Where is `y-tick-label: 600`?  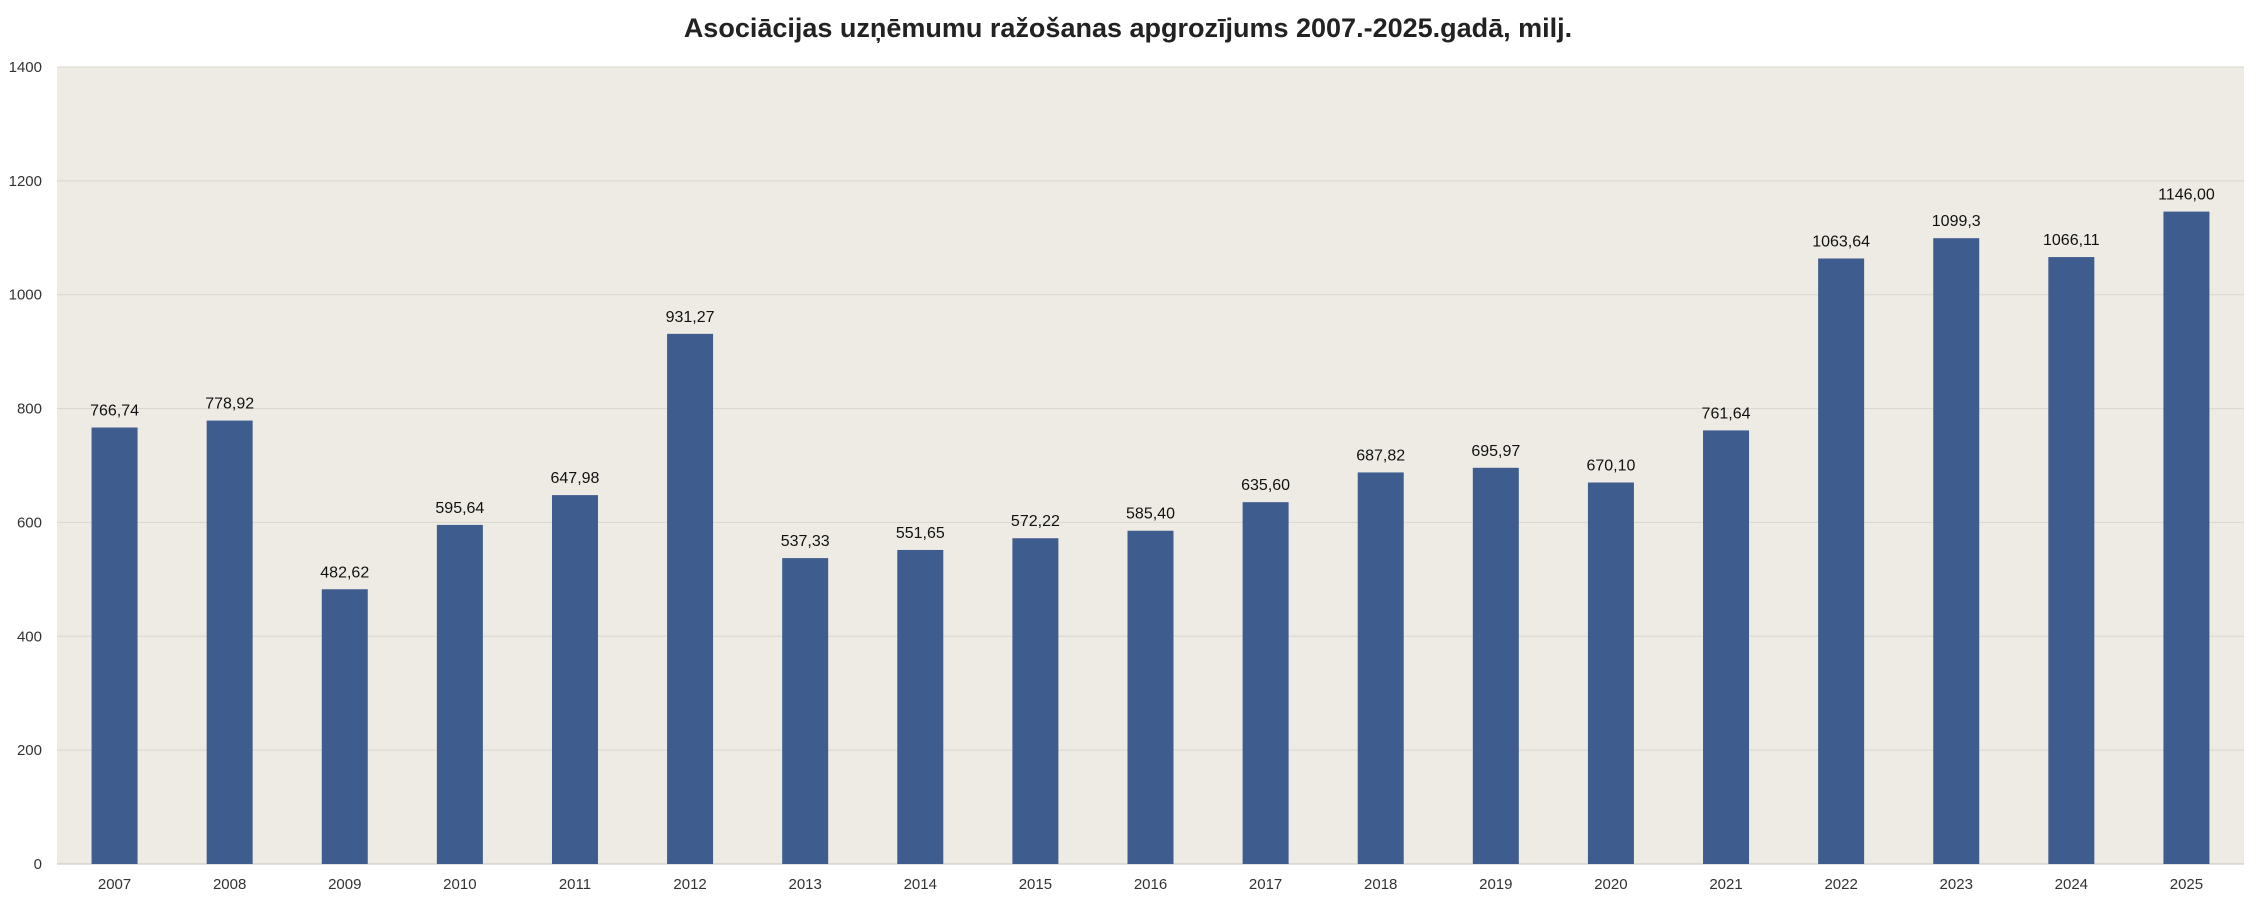 y-tick-label: 600 is located at coordinates (29, 522).